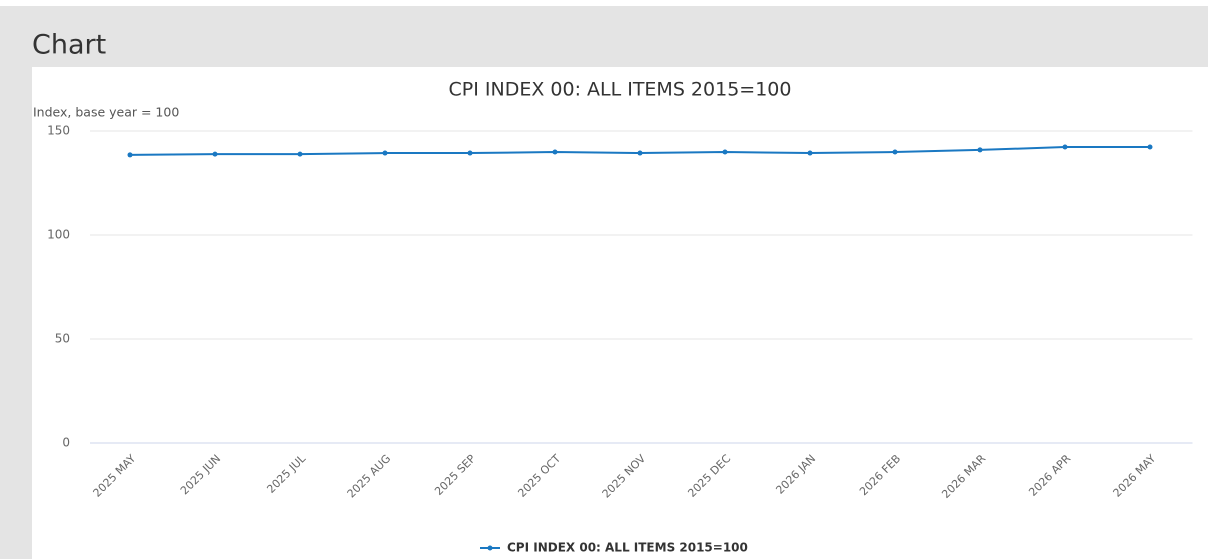 This screenshot has height=559, width=1208. I want to click on y-tick-label: 50, so click(62, 339).